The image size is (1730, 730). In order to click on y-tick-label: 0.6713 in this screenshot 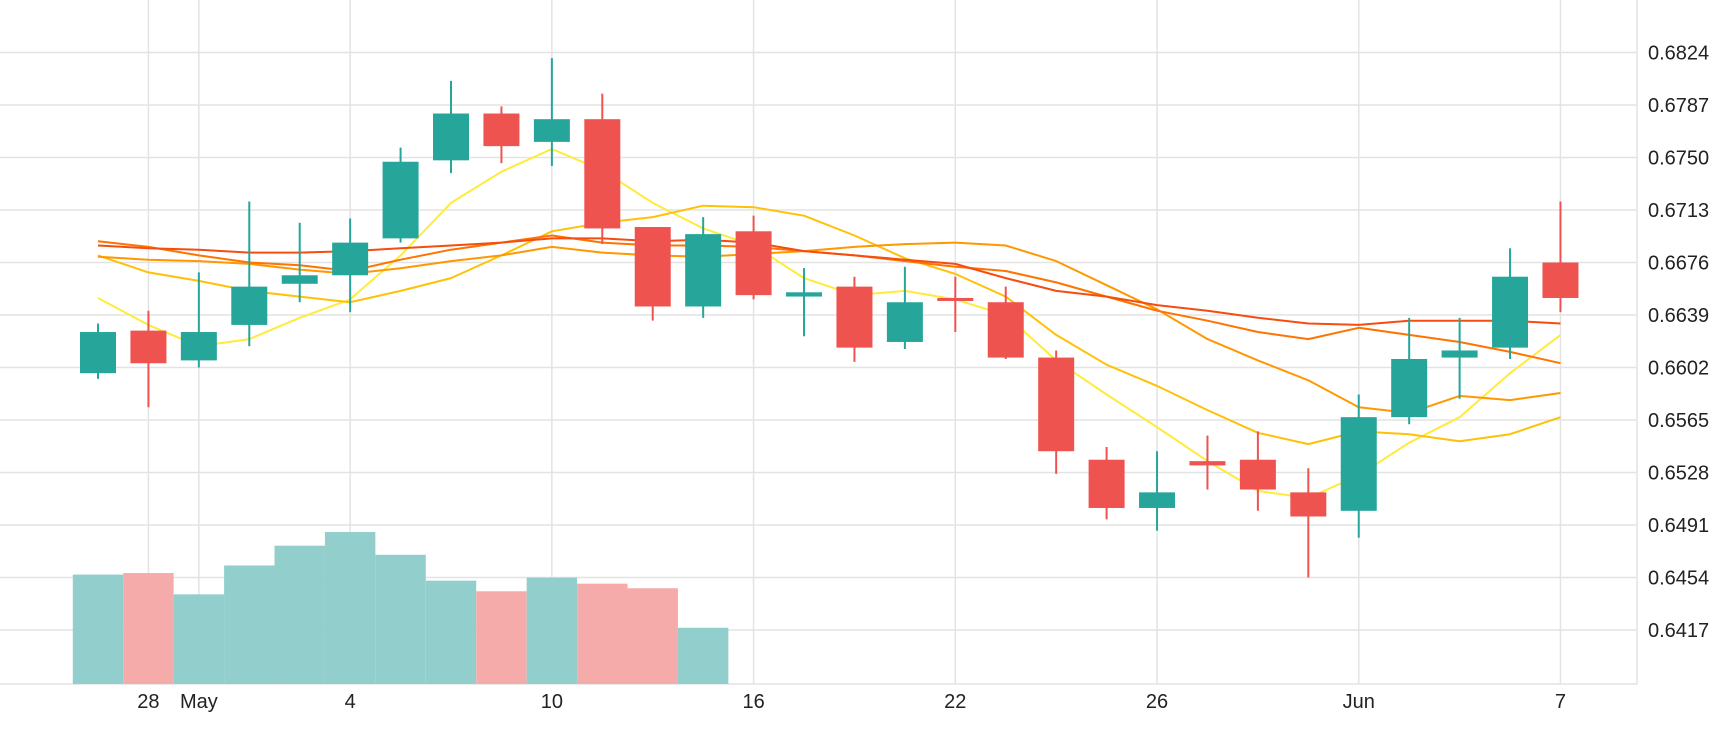, I will do `click(1678, 211)`.